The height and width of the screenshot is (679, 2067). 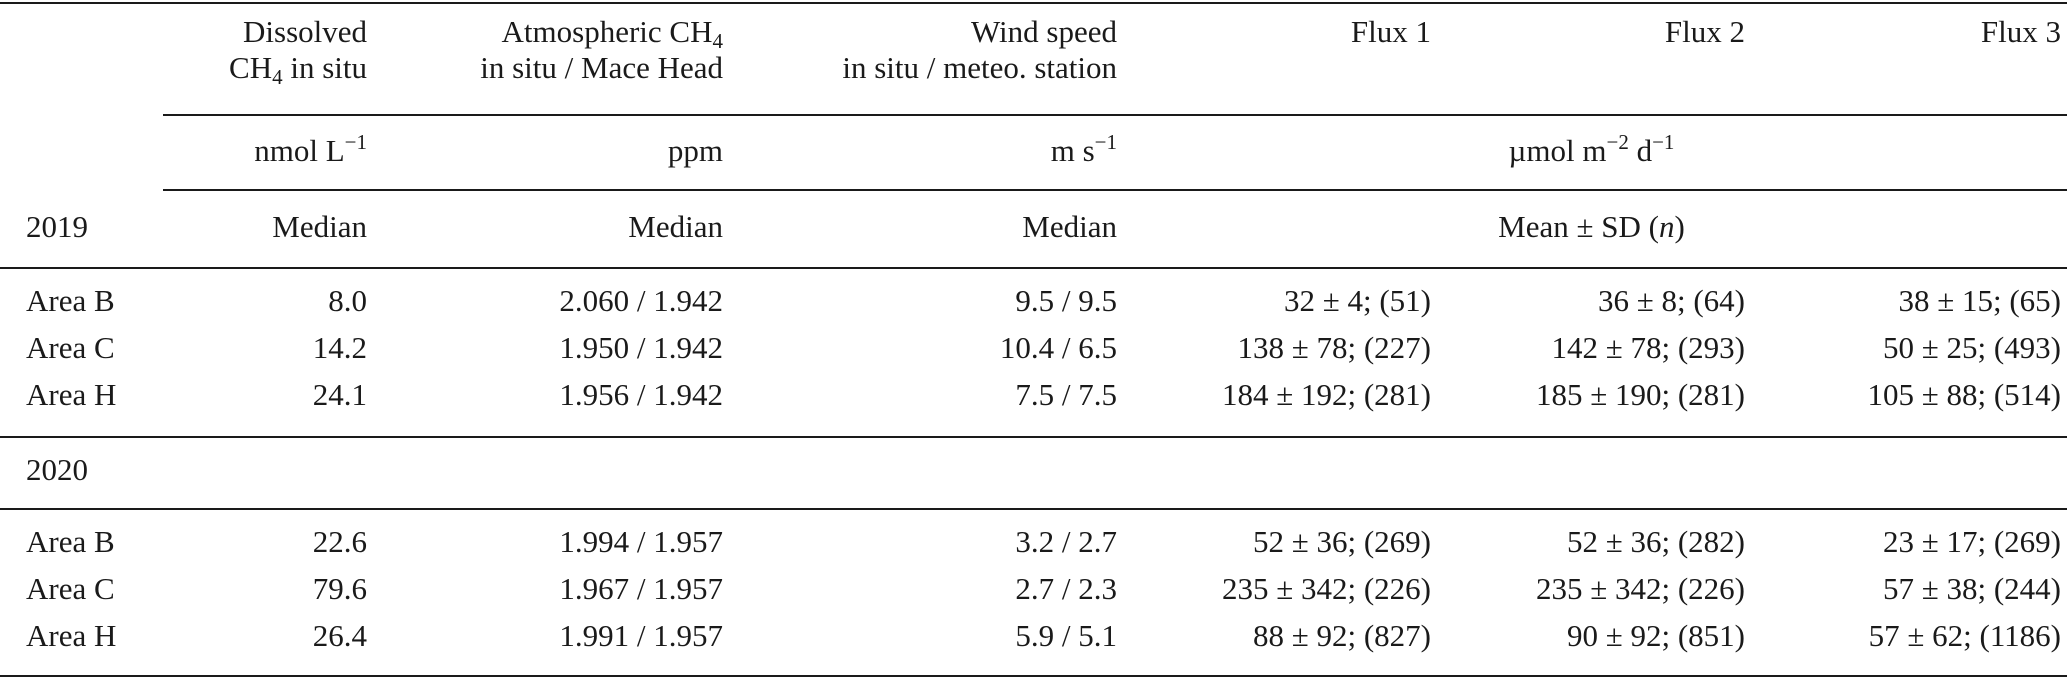 What do you see at coordinates (1640, 394) in the screenshot?
I see `cell-flux2: 185 ± 190; (281)` at bounding box center [1640, 394].